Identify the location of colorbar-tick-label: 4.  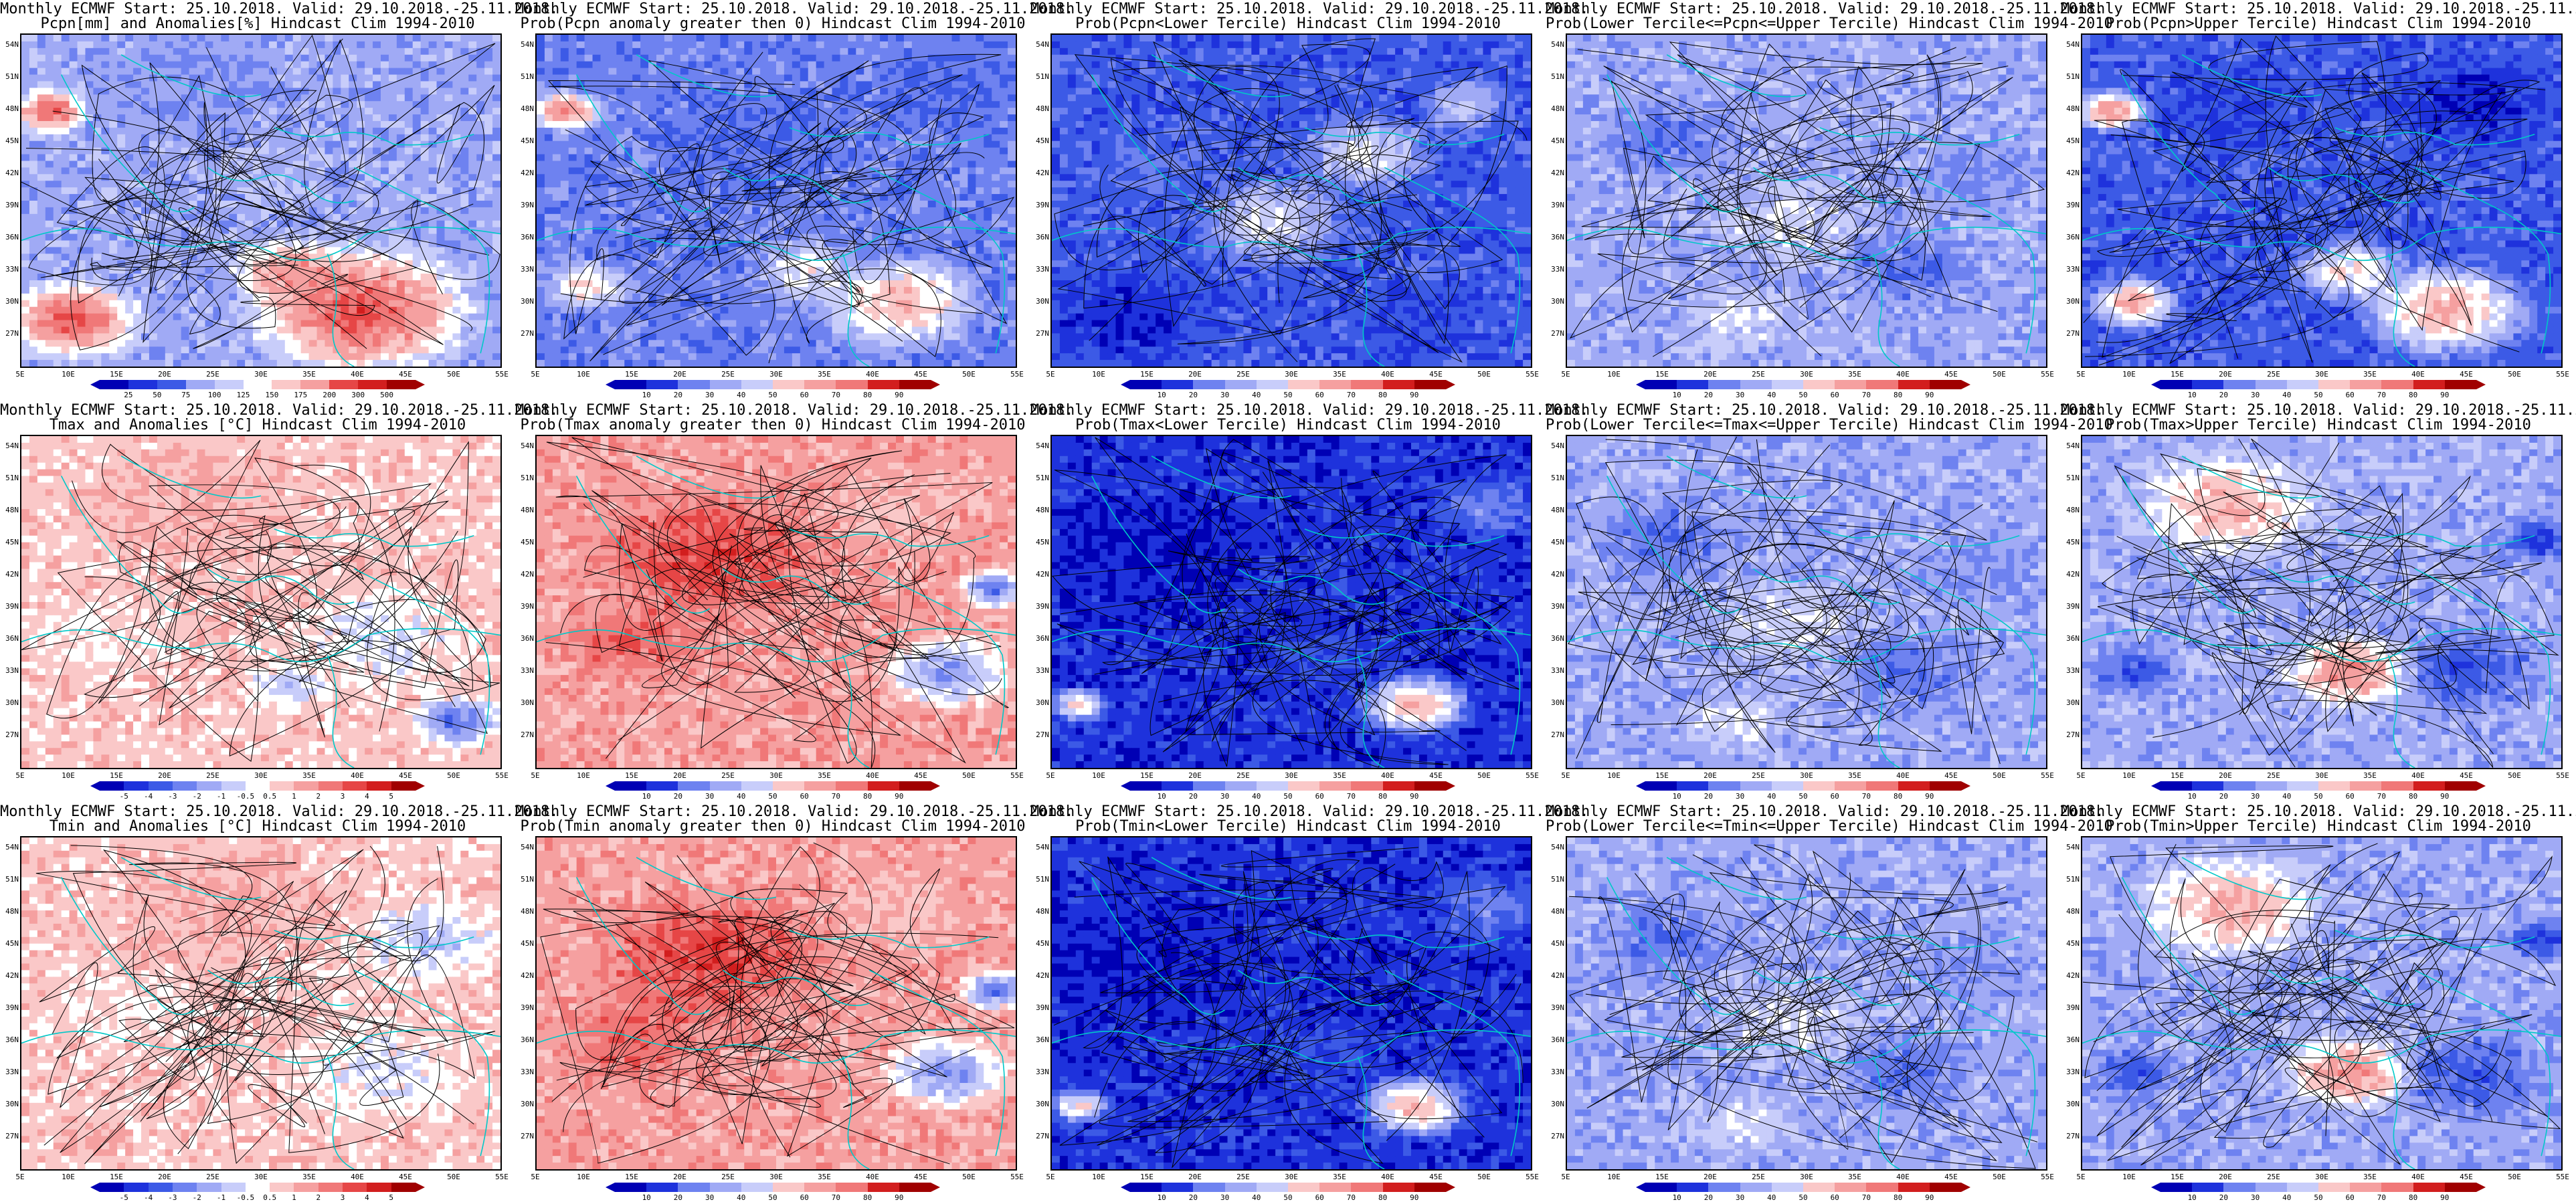
(367, 1197).